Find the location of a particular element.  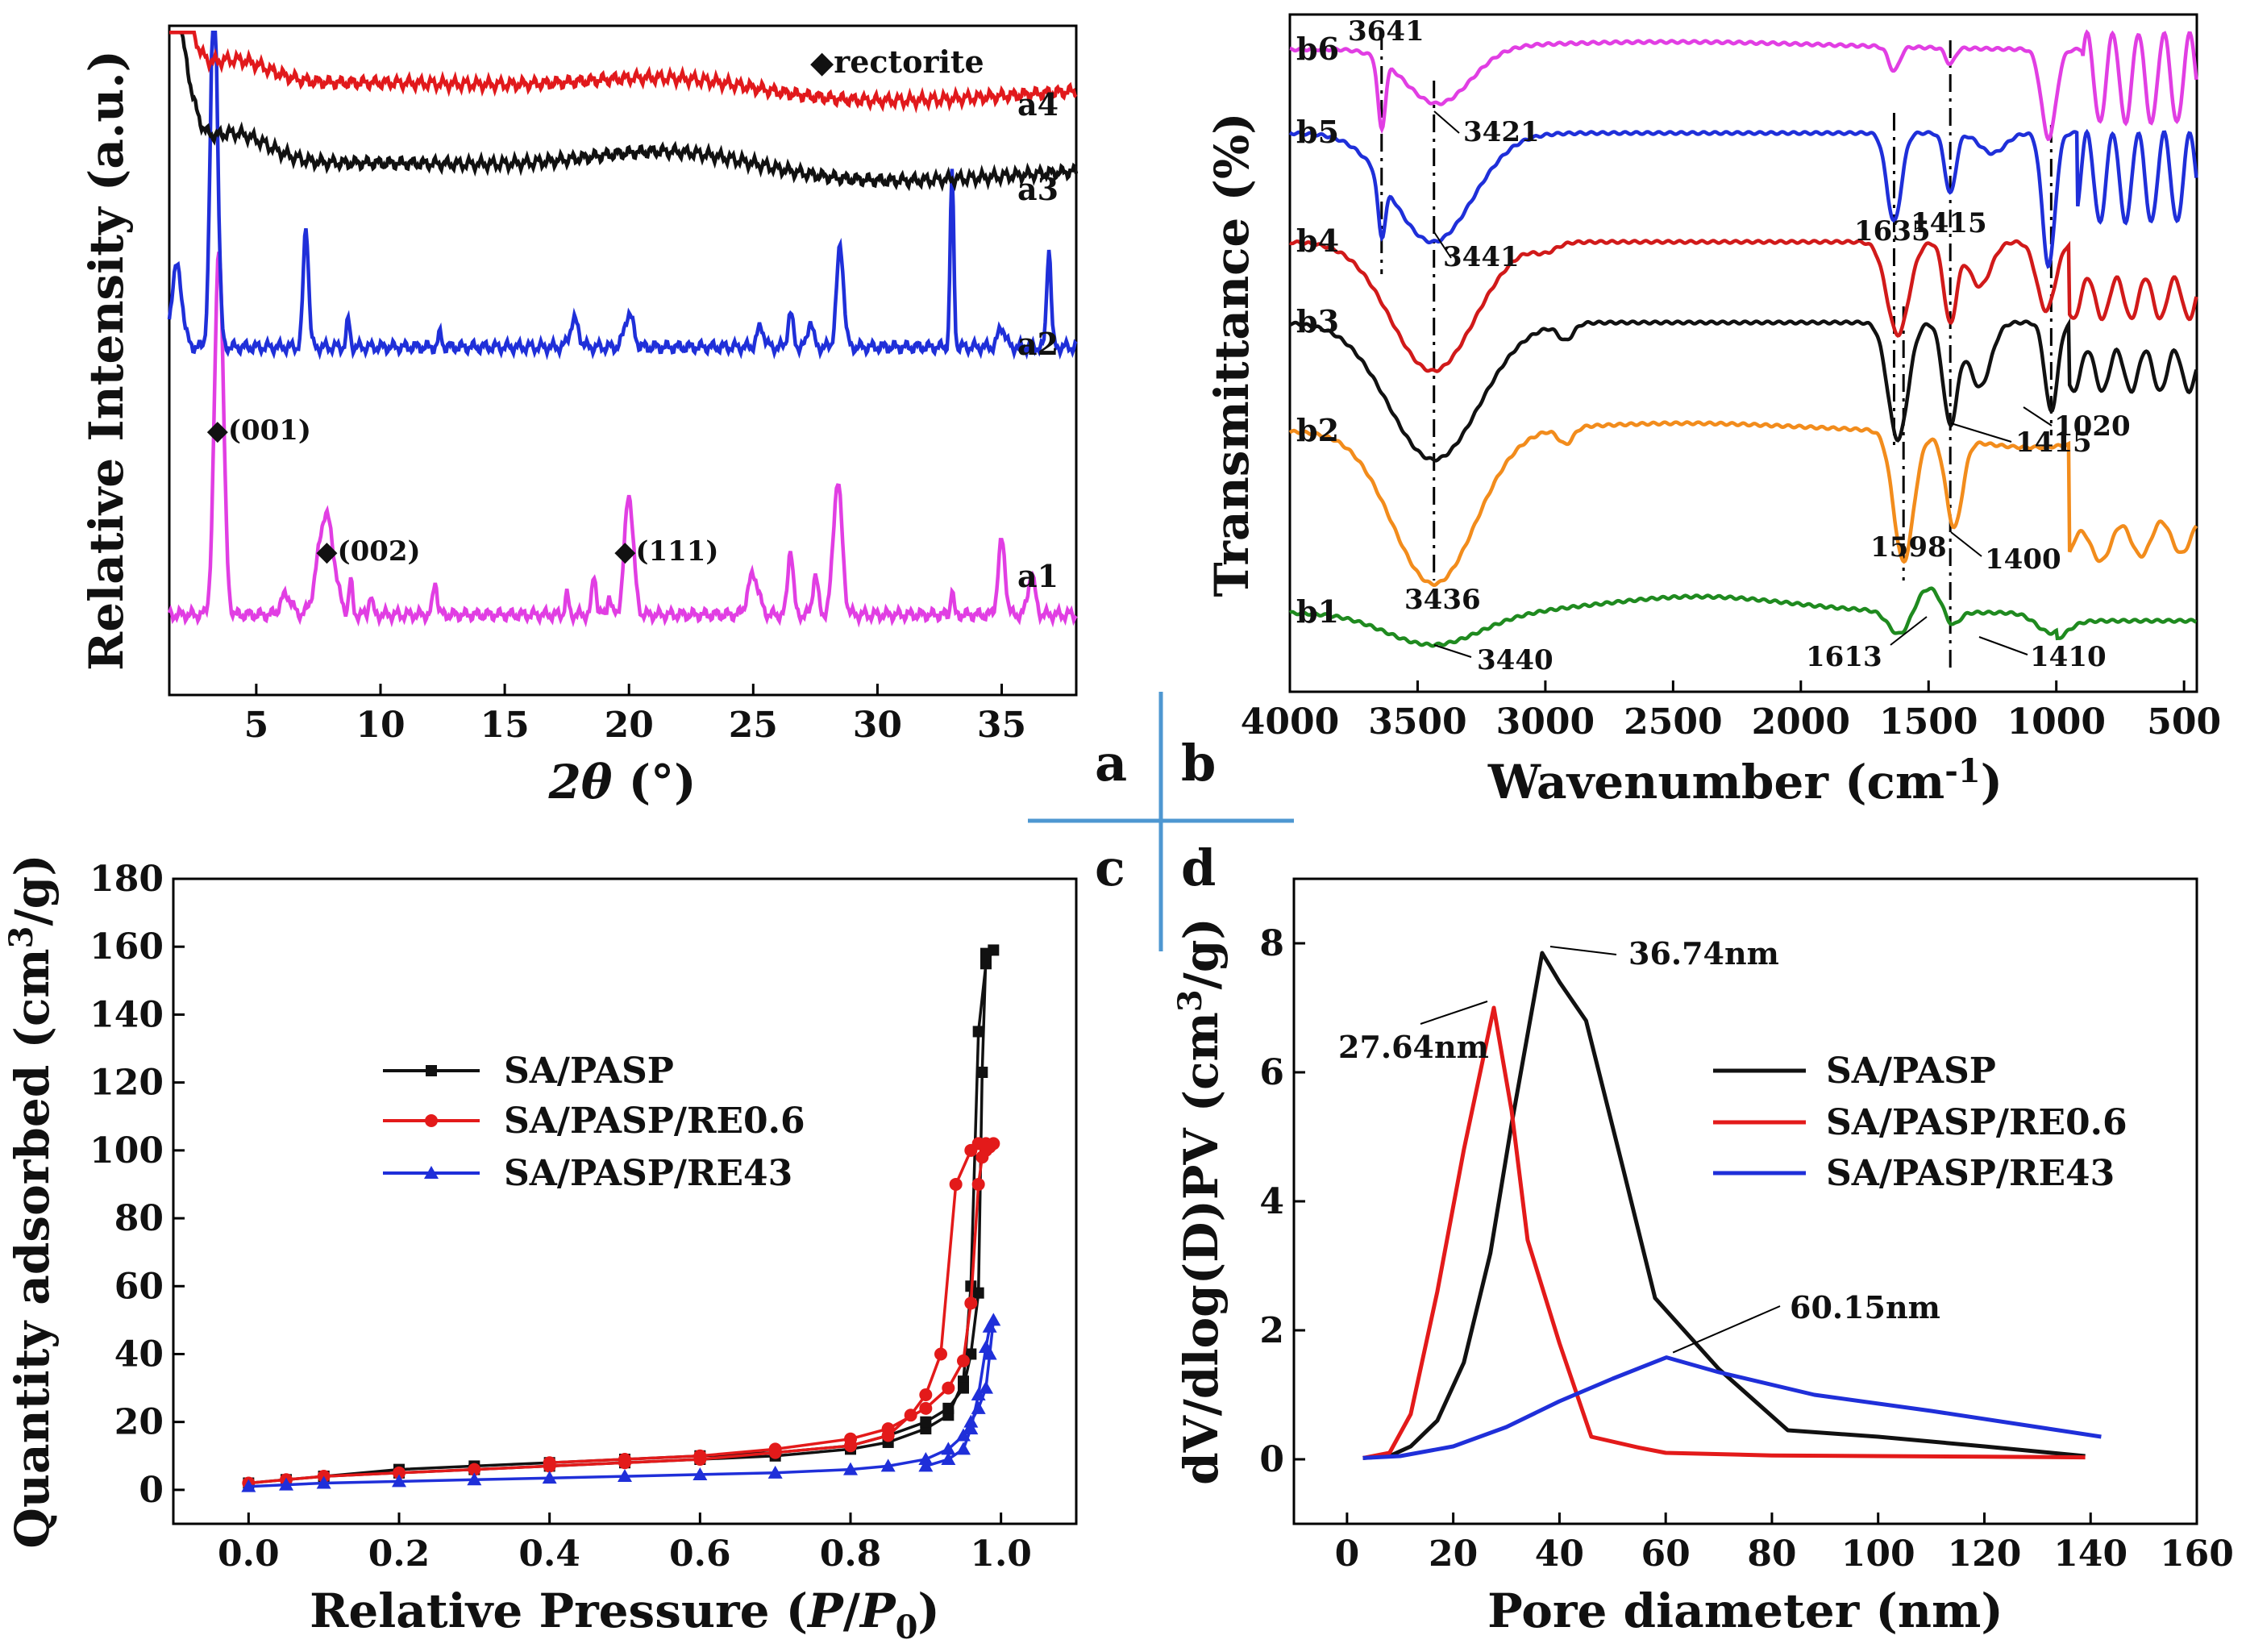

curve-label-b5: b5 is located at coordinates (1318, 132).